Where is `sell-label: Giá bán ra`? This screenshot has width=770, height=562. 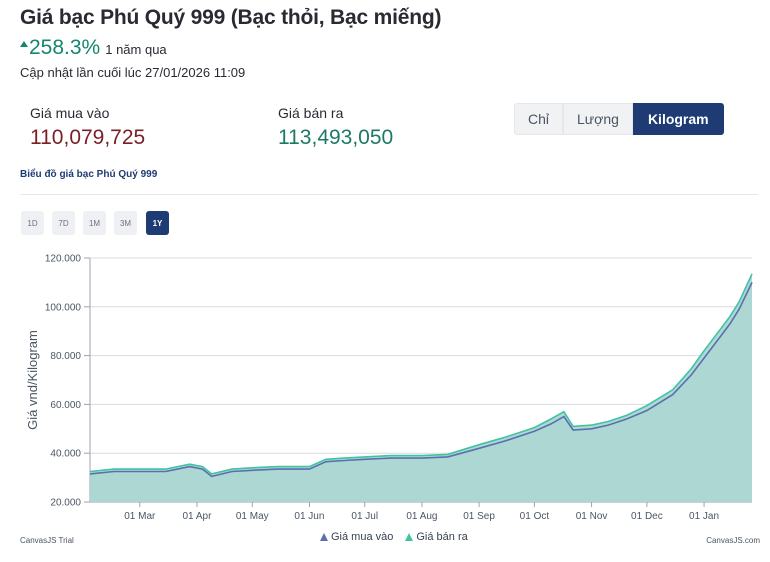 sell-label: Giá bán ra is located at coordinates (311, 113).